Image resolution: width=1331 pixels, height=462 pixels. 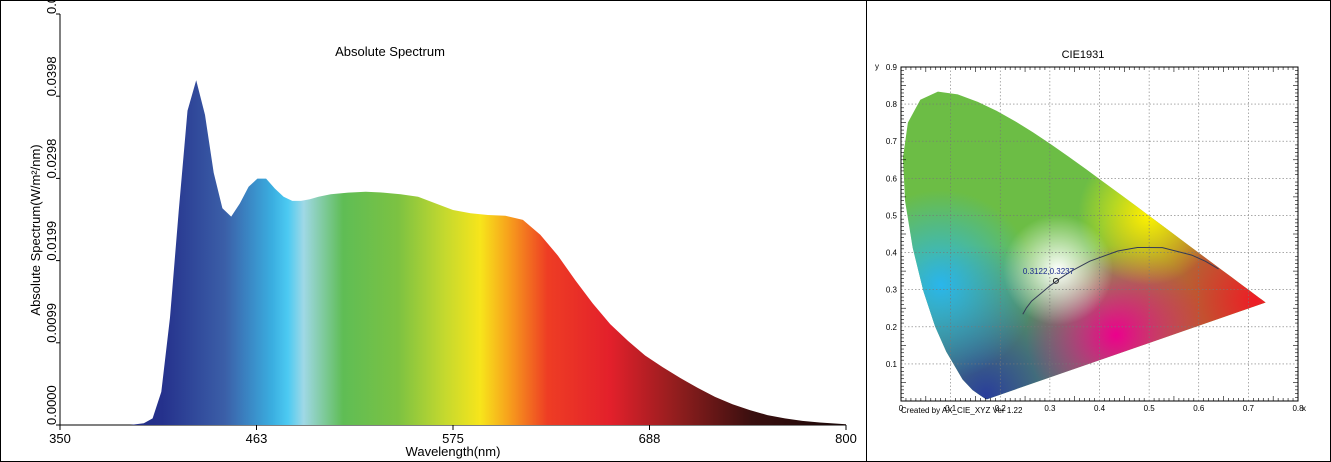 What do you see at coordinates (60, 438) in the screenshot?
I see `x-tick-label: 350` at bounding box center [60, 438].